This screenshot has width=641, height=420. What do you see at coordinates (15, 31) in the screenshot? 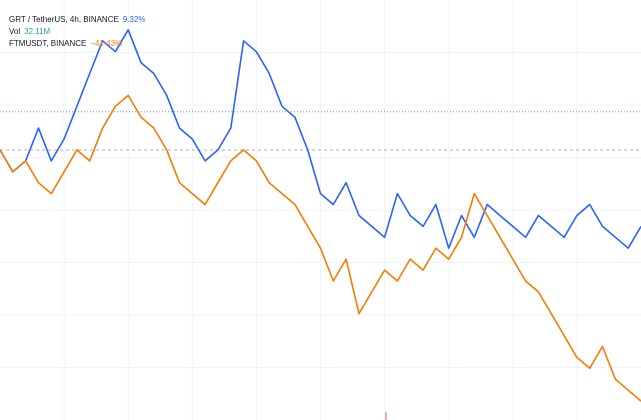
I see `legend-vol-label: Vol` at bounding box center [15, 31].